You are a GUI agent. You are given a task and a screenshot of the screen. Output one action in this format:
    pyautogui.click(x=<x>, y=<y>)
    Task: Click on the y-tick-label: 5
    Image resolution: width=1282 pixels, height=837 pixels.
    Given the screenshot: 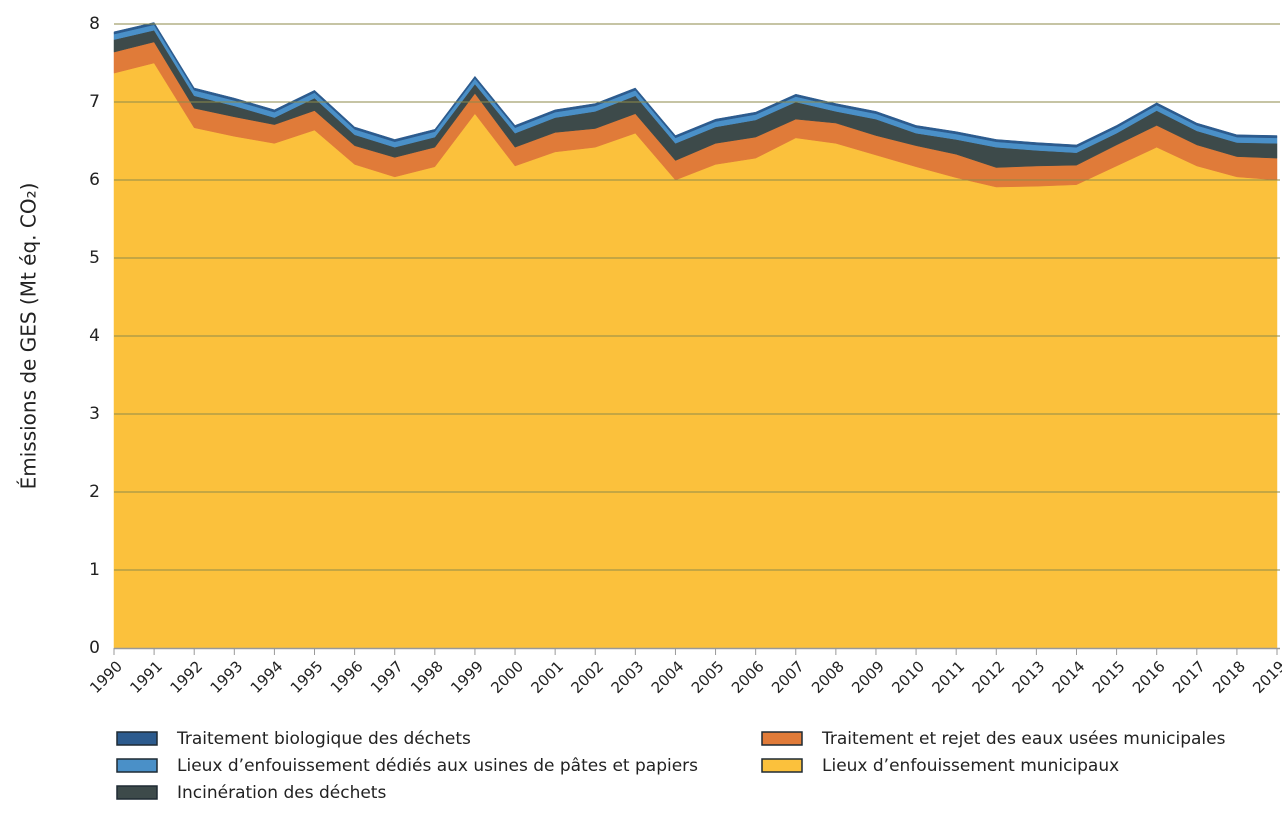 What is the action you would take?
    pyautogui.click(x=94, y=258)
    